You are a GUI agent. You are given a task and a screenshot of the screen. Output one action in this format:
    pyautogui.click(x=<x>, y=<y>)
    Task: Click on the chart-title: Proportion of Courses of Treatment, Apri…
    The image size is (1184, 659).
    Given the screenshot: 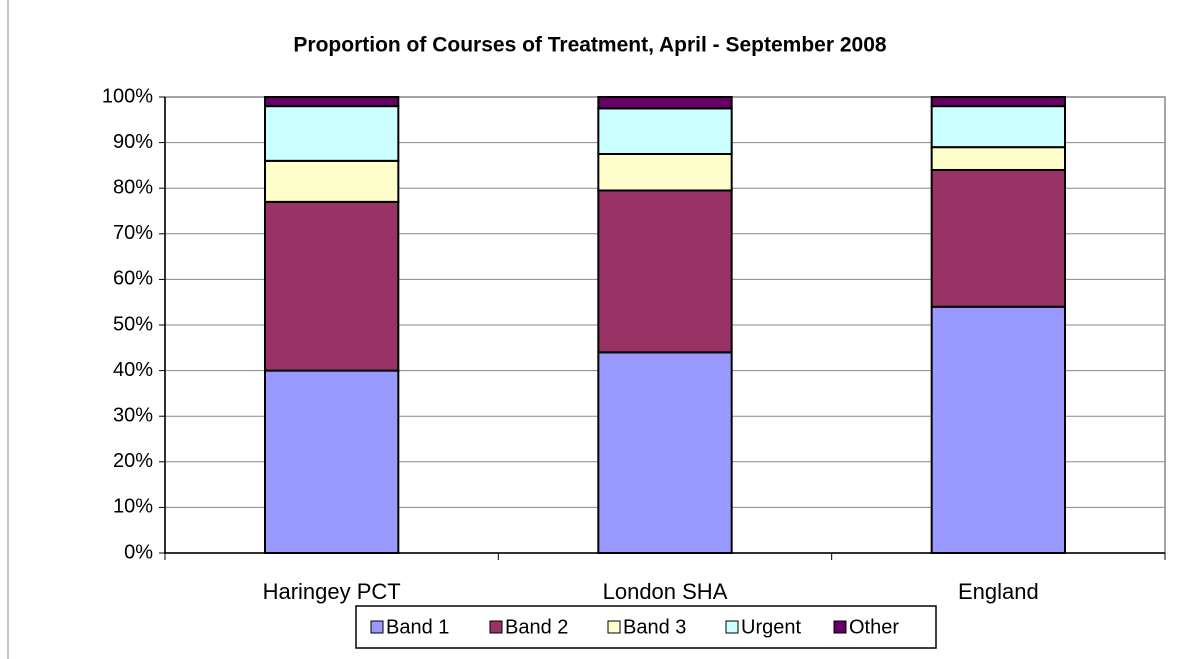 What is the action you would take?
    pyautogui.click(x=589, y=45)
    